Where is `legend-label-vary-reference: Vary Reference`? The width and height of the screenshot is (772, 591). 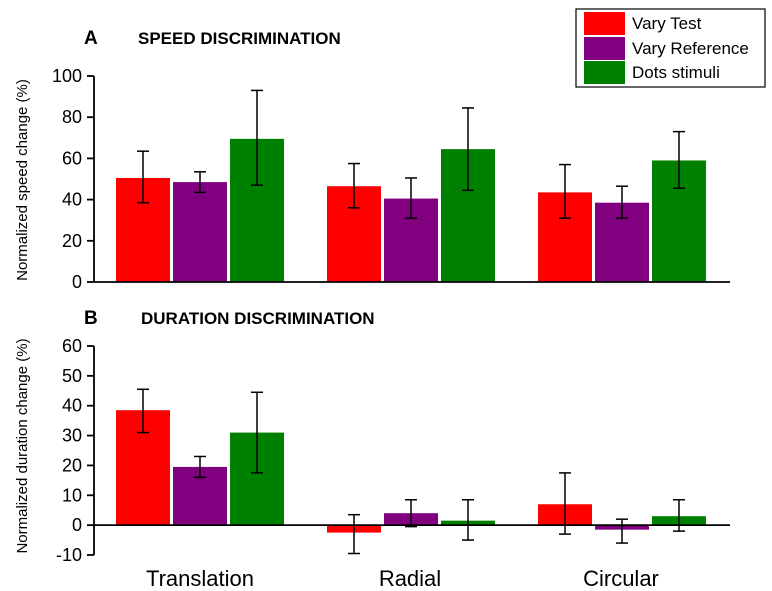 legend-label-vary-reference: Vary Reference is located at coordinates (690, 48).